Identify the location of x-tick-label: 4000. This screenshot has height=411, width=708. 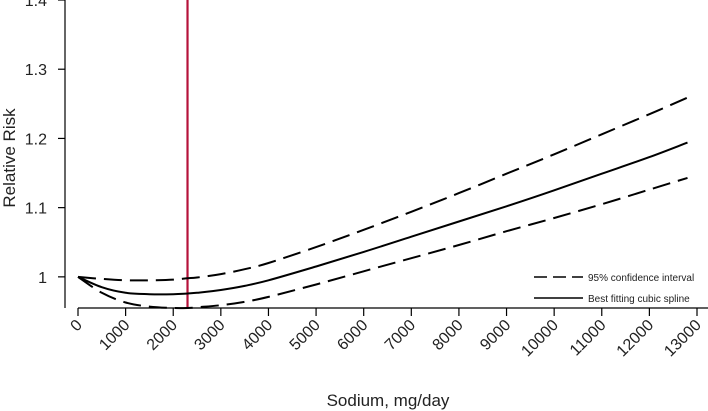
(257, 335).